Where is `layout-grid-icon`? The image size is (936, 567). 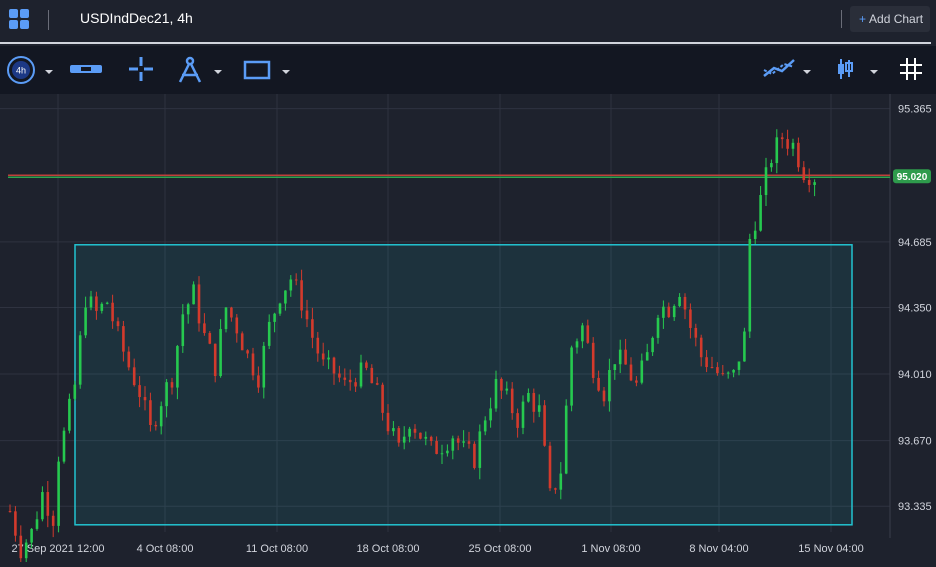
layout-grid-icon is located at coordinates (19, 19).